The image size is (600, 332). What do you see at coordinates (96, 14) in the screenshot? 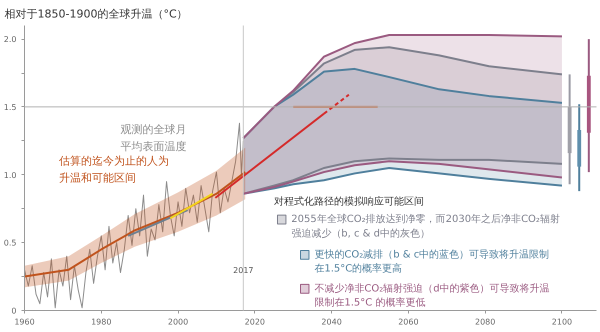
I see `y-axis-title: 相对于1850-1900的全球升温（°C）` at bounding box center [96, 14].